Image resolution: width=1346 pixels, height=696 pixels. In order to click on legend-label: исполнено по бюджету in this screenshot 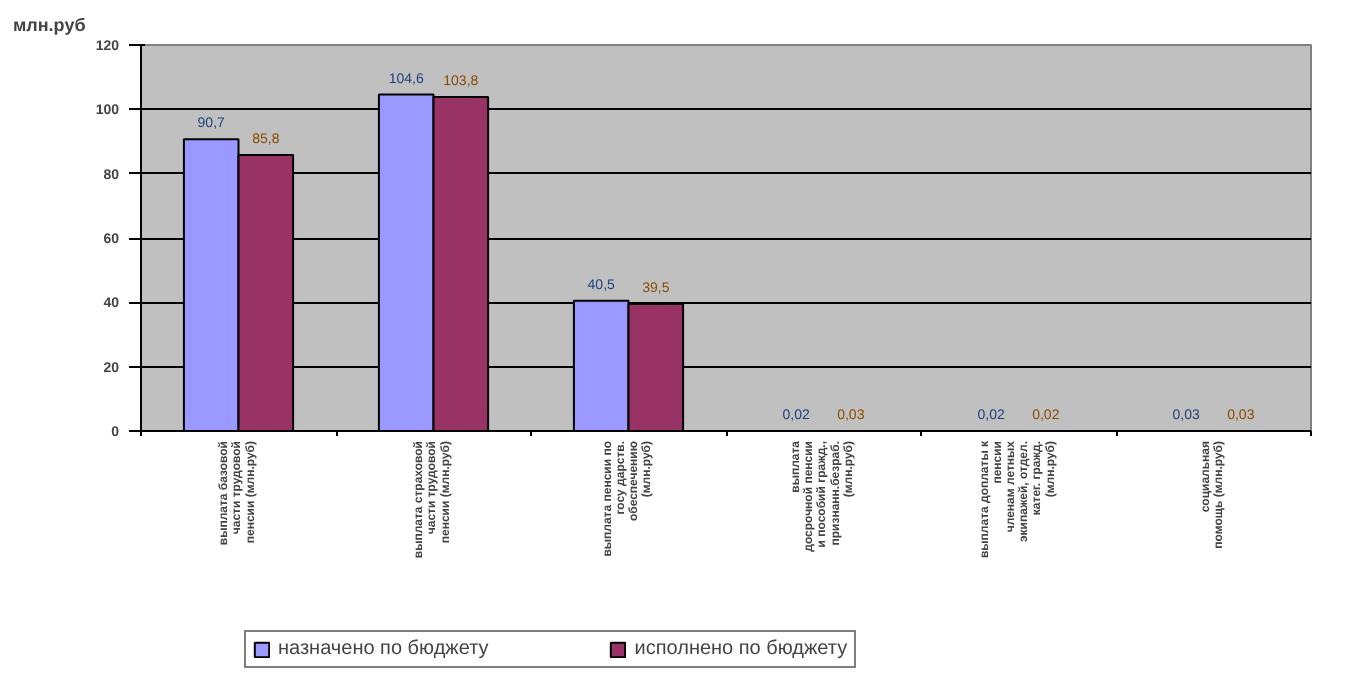, I will do `click(741, 649)`.